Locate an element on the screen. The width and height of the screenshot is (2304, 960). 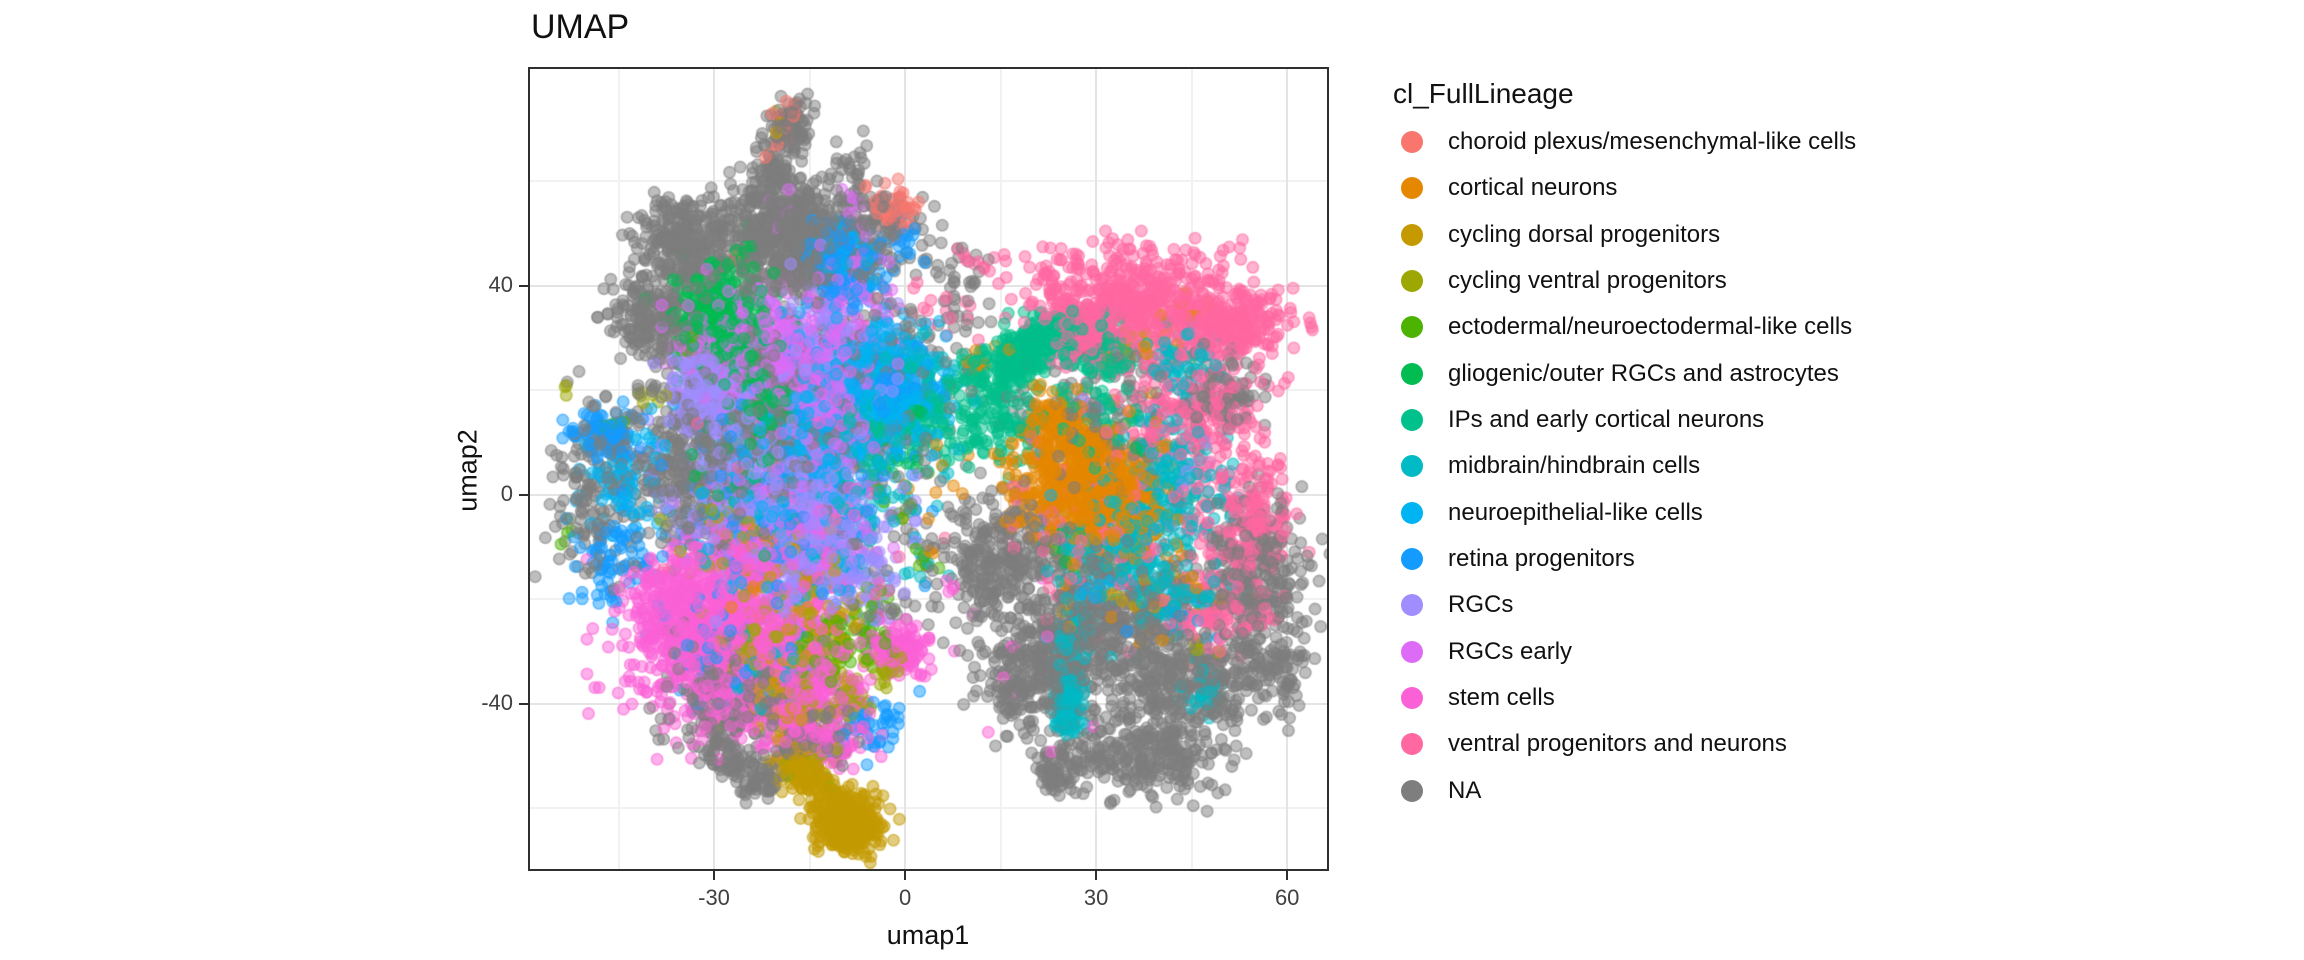
legend-item: midbrain/hindbrain cells is located at coordinates (1546, 466).